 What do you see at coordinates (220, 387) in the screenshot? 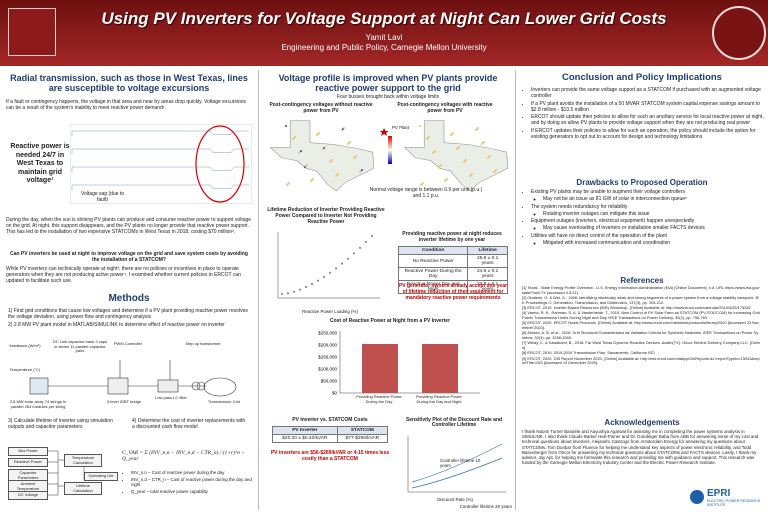
I see `grid-icon` at bounding box center [220, 387].